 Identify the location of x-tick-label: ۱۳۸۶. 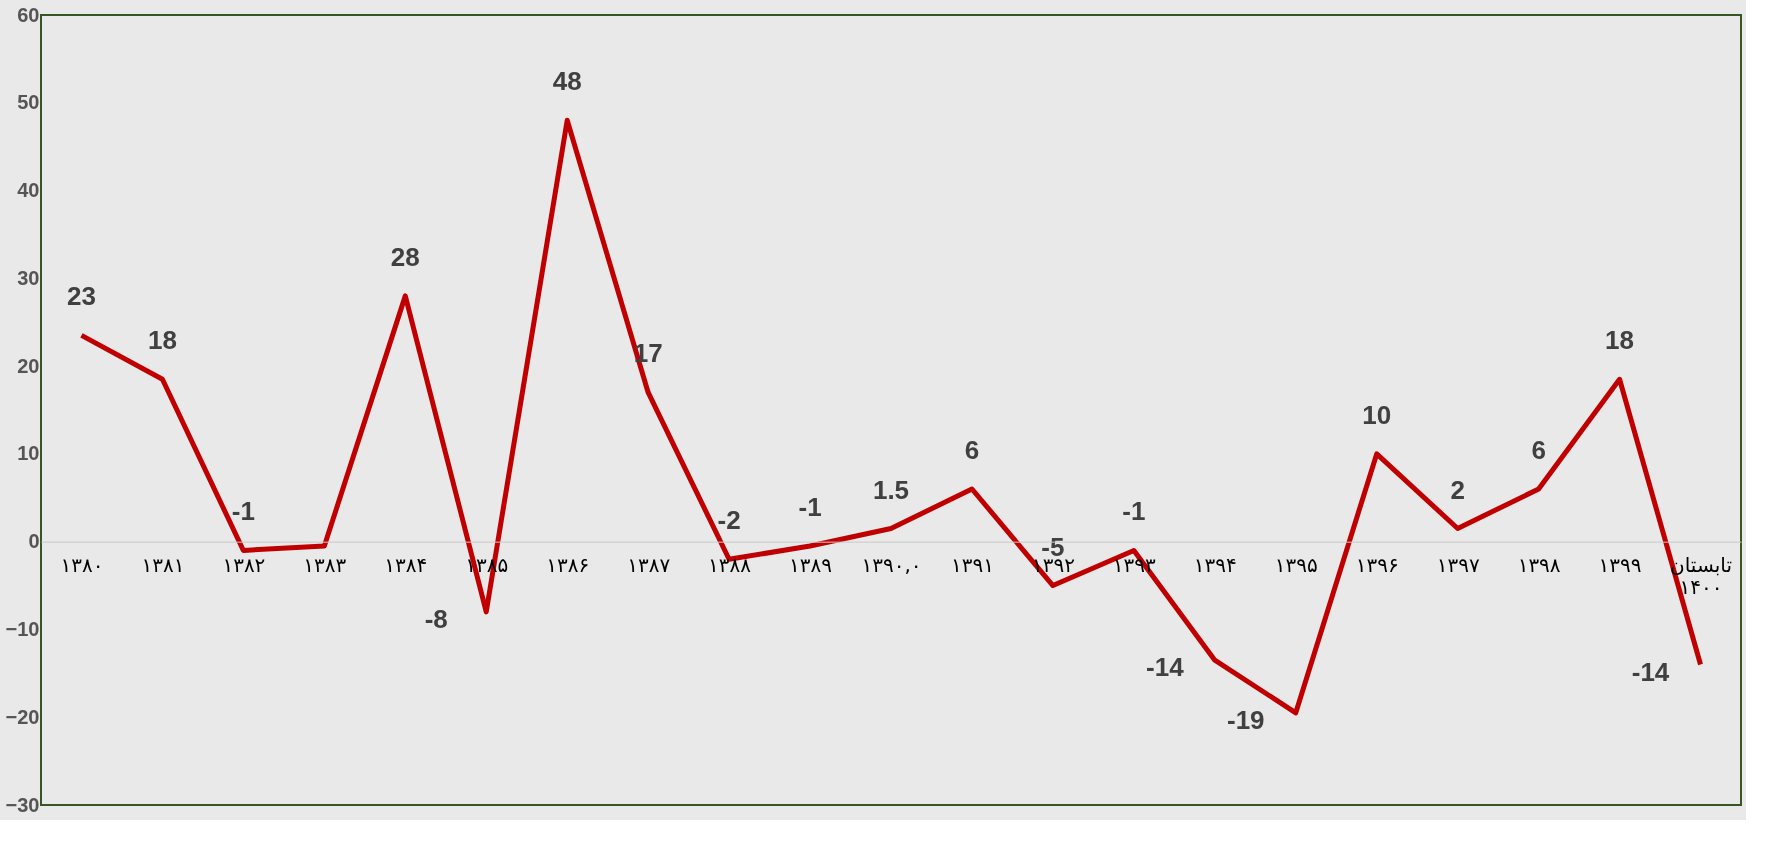
(568, 565).